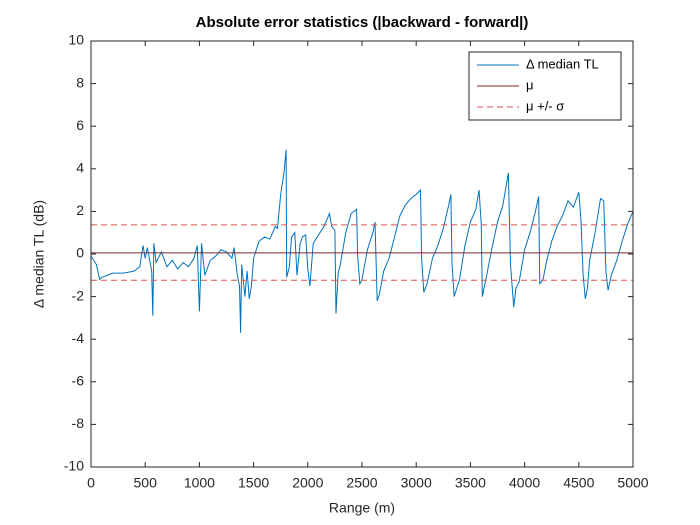 Image resolution: width=700 pixels, height=525 pixels. Describe the element at coordinates (80, 82) in the screenshot. I see `y-tick-label: 8` at that location.